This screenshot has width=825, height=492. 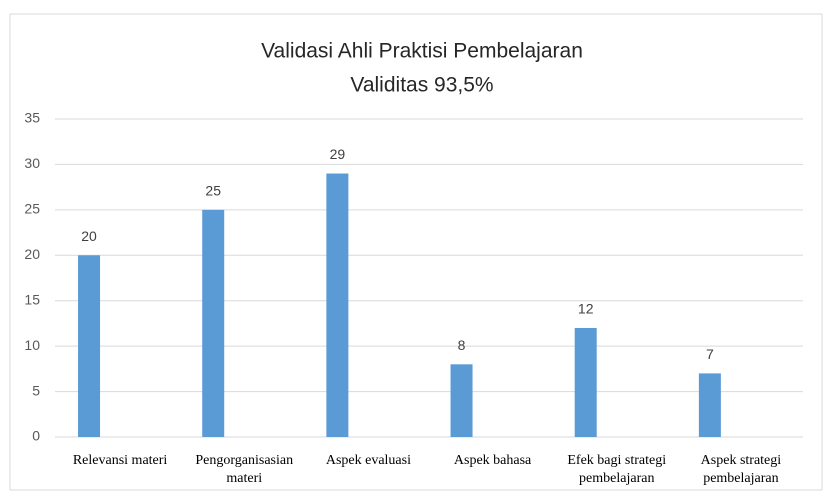 I want to click on x-tick-label: Relevansi materi, so click(x=120, y=460).